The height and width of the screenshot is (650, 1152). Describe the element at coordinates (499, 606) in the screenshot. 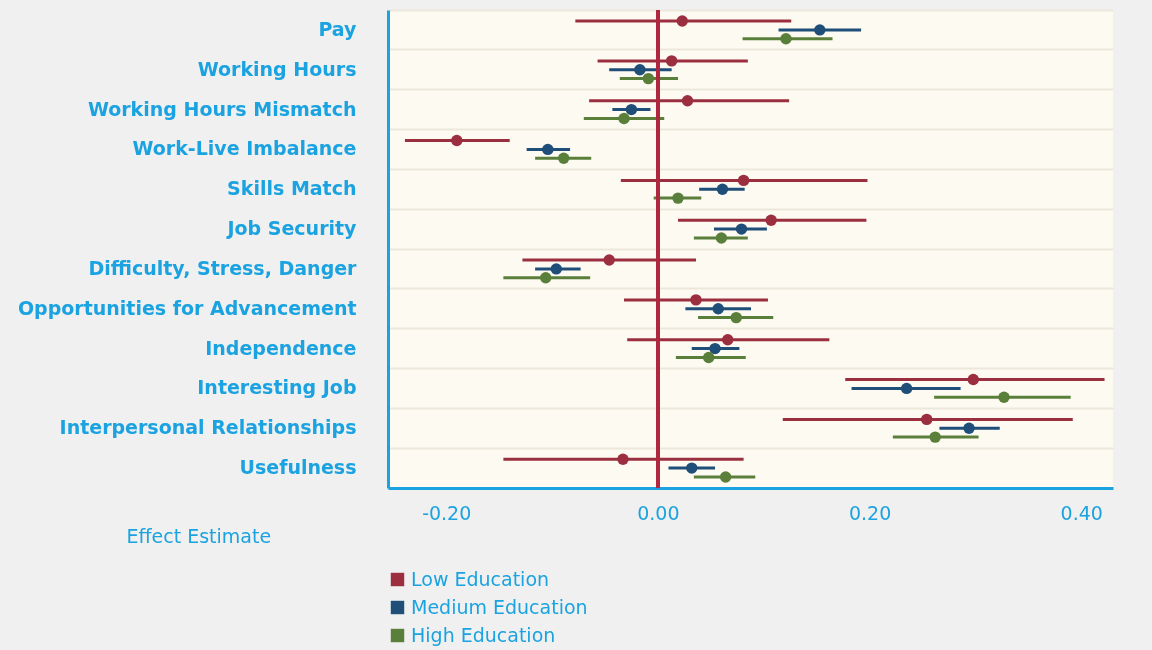

I see `legend-label: Medium Education` at that location.